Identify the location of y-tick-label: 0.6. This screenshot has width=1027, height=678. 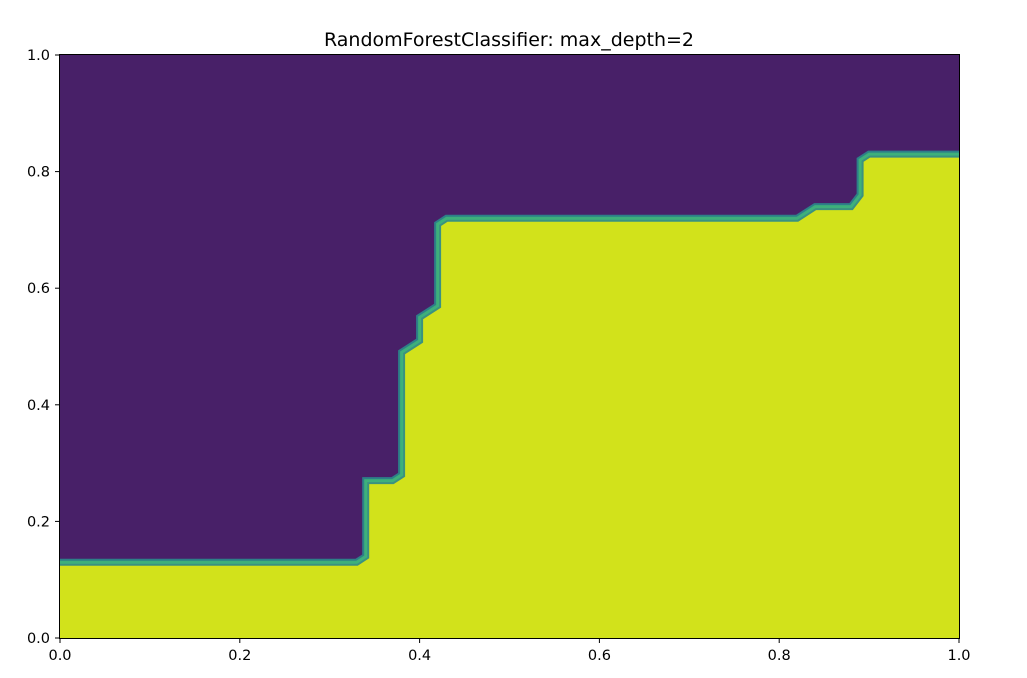
(38, 289).